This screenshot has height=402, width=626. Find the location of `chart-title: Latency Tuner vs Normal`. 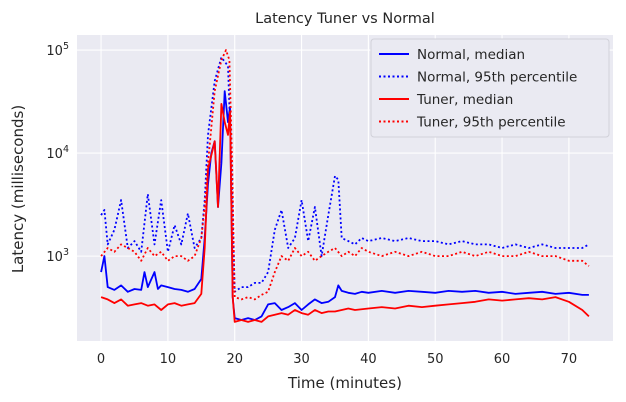

chart-title: Latency Tuner vs Normal is located at coordinates (345, 19).